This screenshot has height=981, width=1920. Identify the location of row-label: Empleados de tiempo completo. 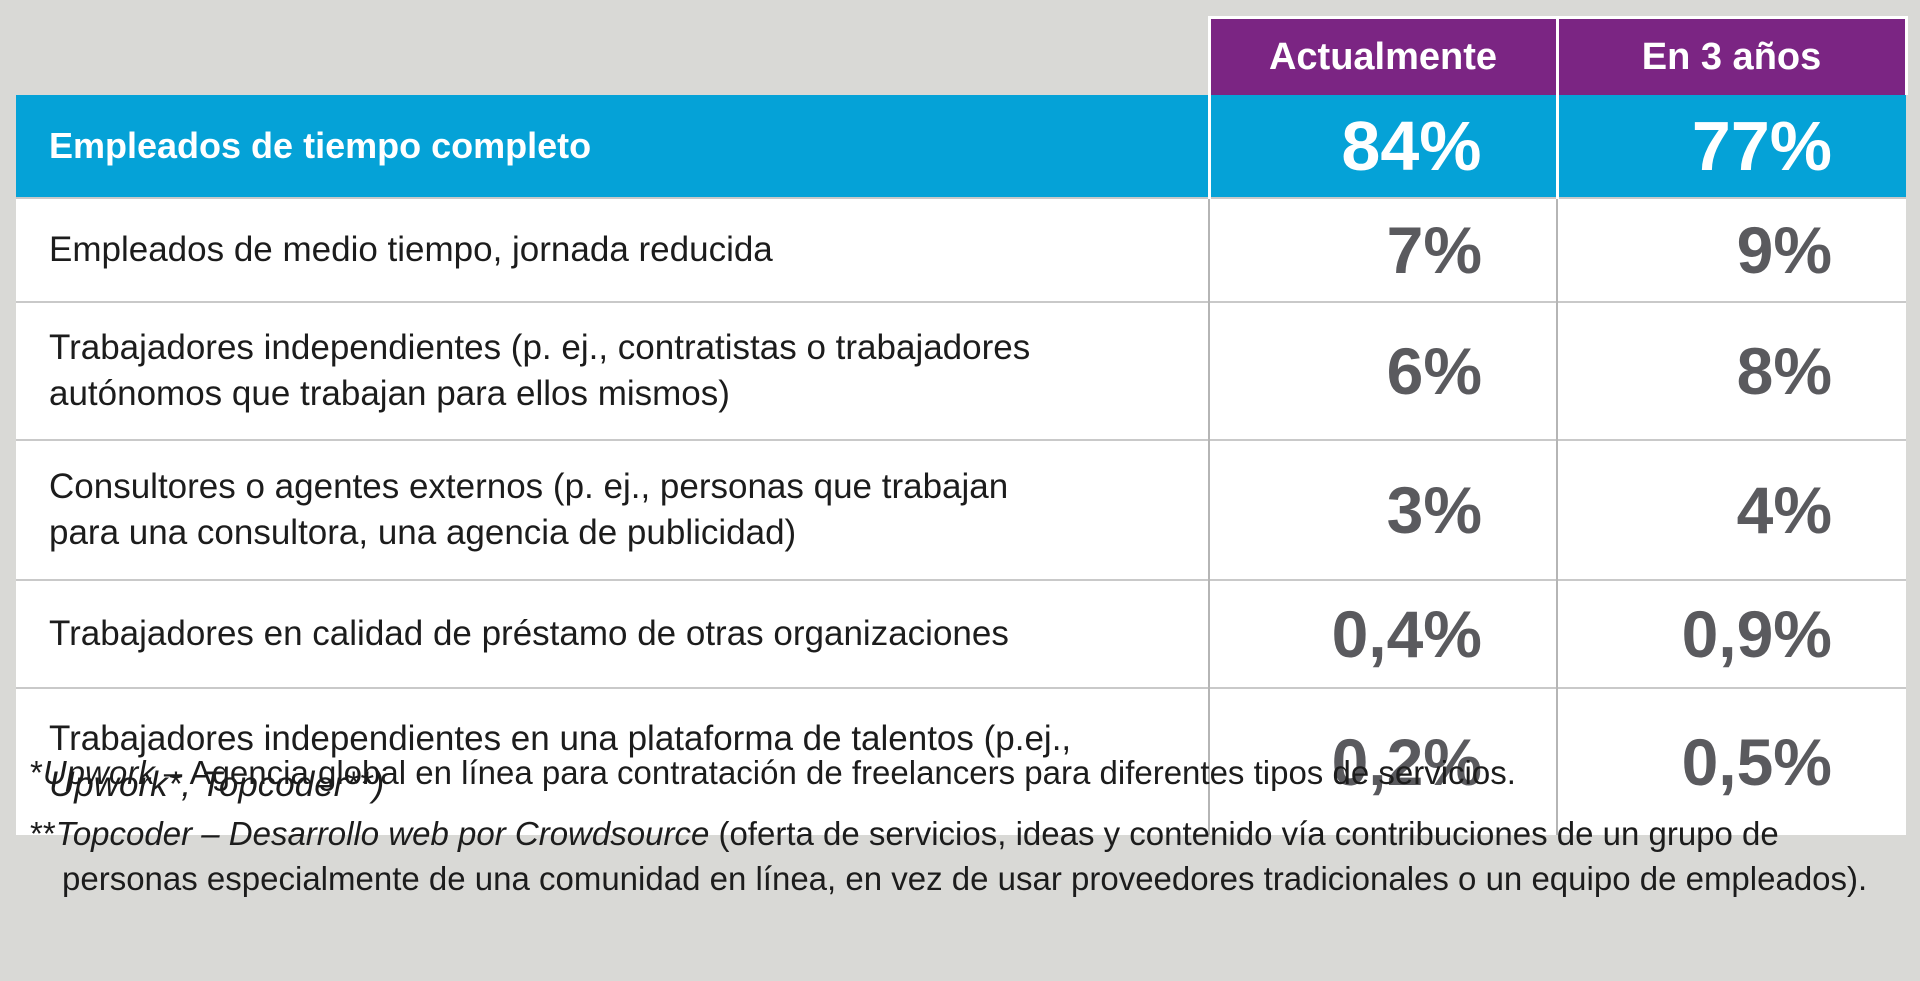
(612, 146).